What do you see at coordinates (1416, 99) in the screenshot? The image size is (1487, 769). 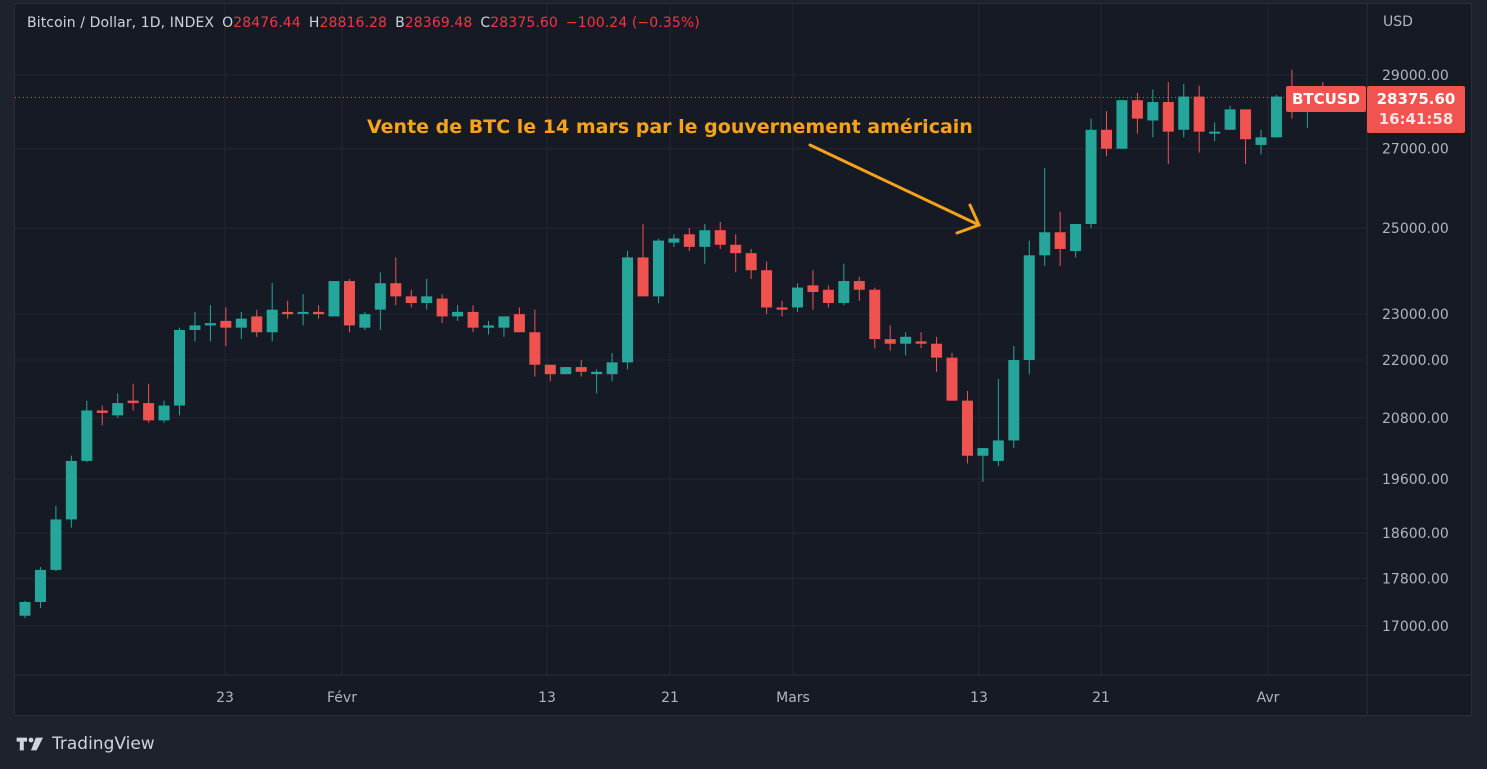 I see `last-price-value: 28375.60` at bounding box center [1416, 99].